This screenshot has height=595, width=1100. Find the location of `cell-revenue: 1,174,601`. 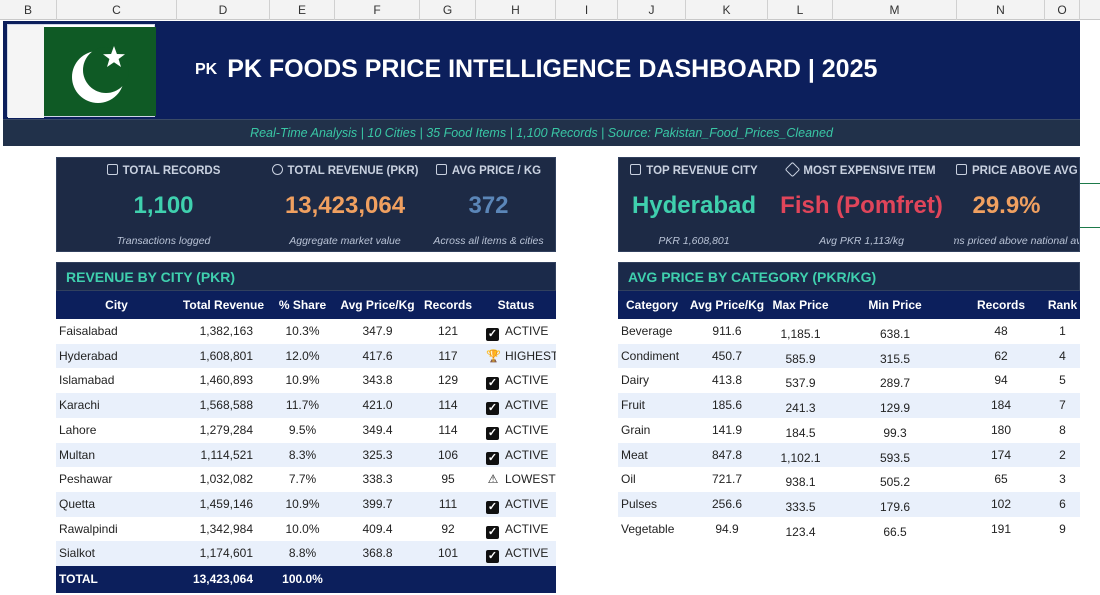

cell-revenue: 1,174,601 is located at coordinates (226, 553).